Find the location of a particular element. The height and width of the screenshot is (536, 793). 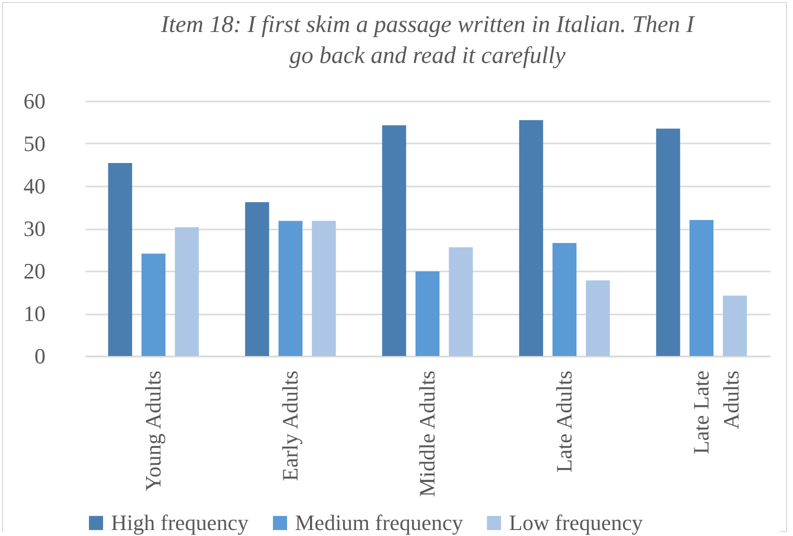

y-tick-label: 30 is located at coordinates (35, 228).